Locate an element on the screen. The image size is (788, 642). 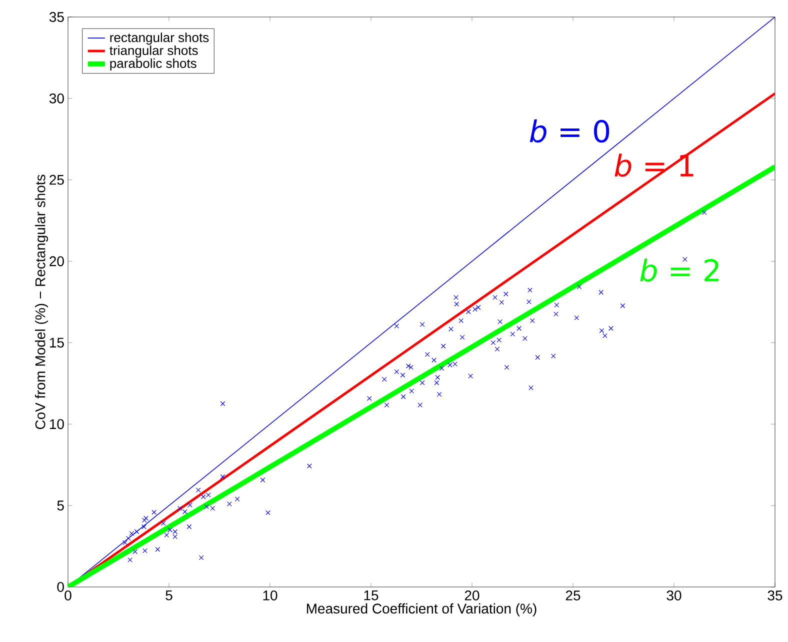
x-axis-title: Measured Coefficient of Variation (%) is located at coordinates (421, 609).